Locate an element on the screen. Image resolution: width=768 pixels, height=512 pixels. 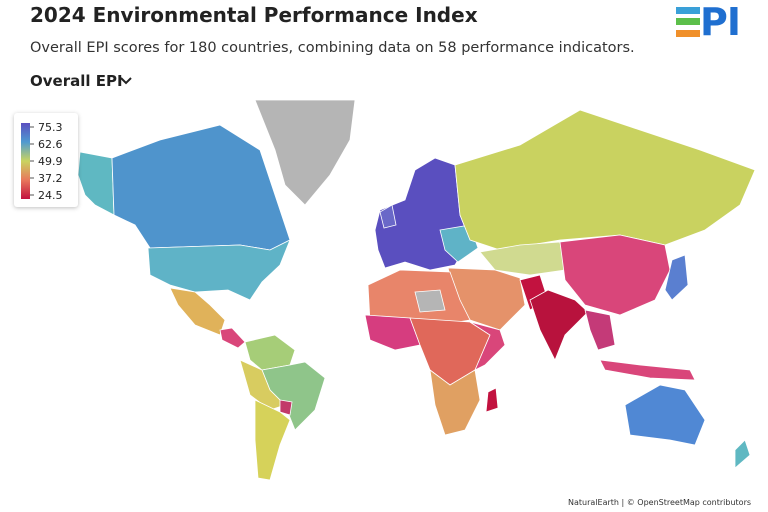
uk is located at coordinates (388, 216).